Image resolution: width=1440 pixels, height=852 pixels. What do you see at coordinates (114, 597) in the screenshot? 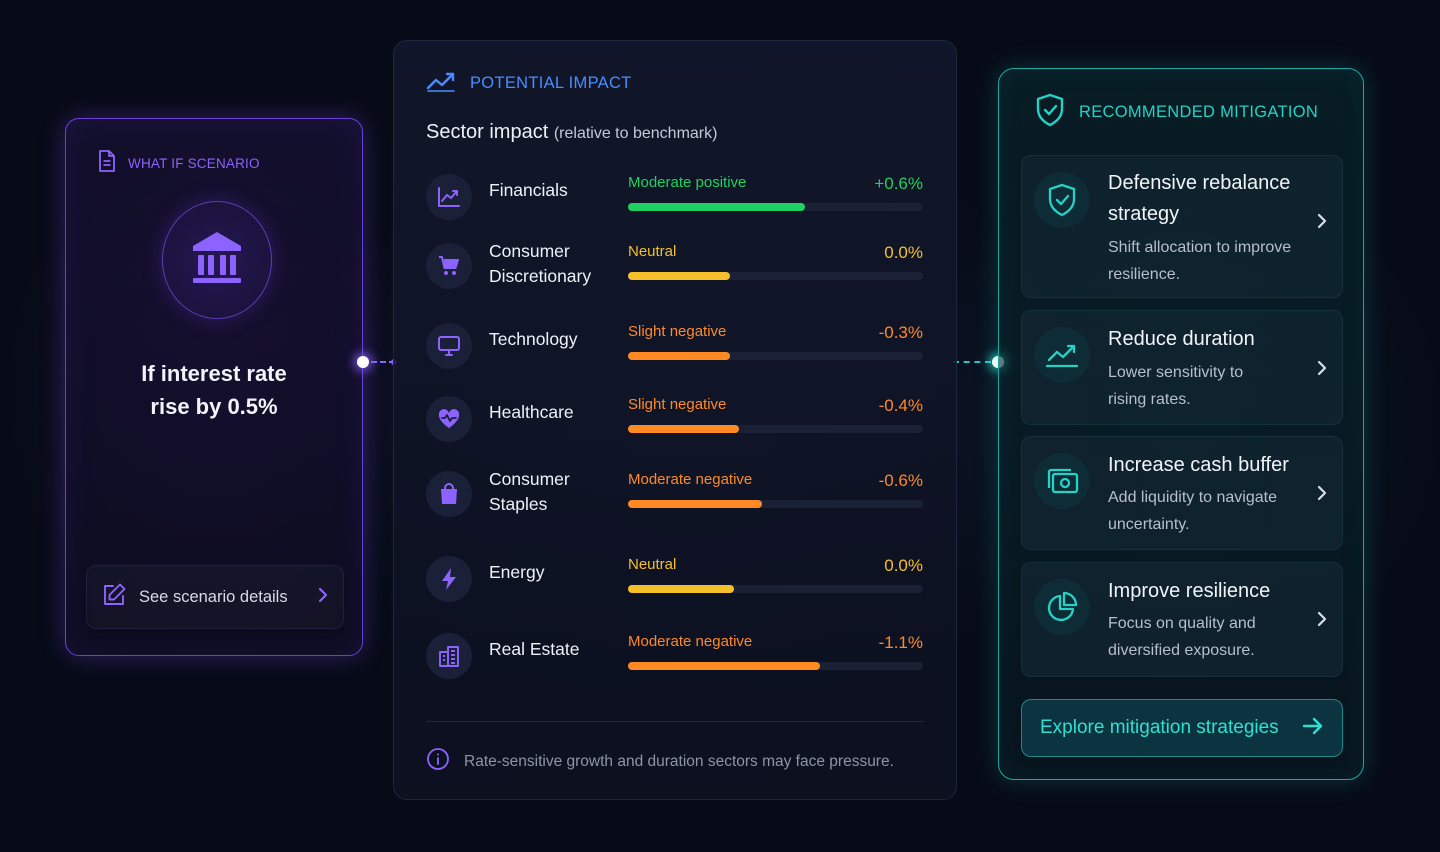
I see `edit-icon` at bounding box center [114, 597].